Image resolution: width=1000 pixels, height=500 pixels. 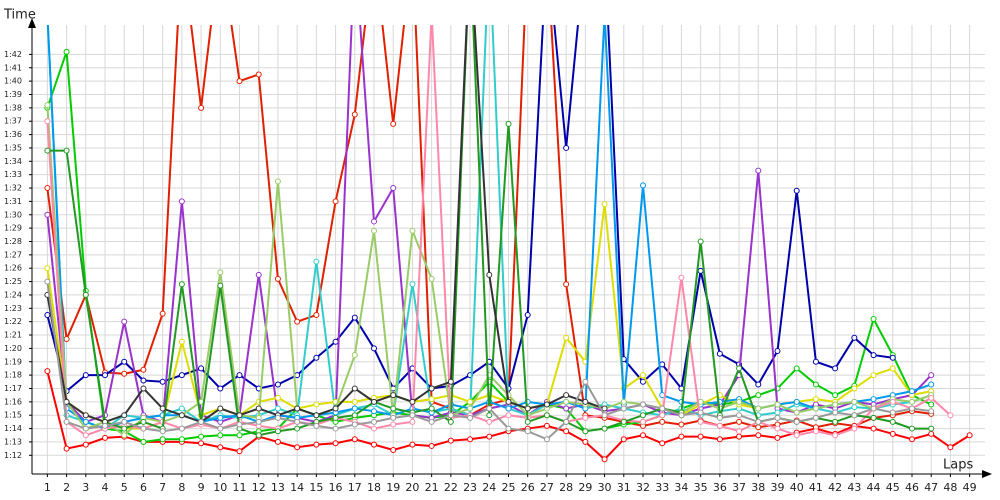 I want to click on y-tick-label: 1:19, so click(x=13, y=361).